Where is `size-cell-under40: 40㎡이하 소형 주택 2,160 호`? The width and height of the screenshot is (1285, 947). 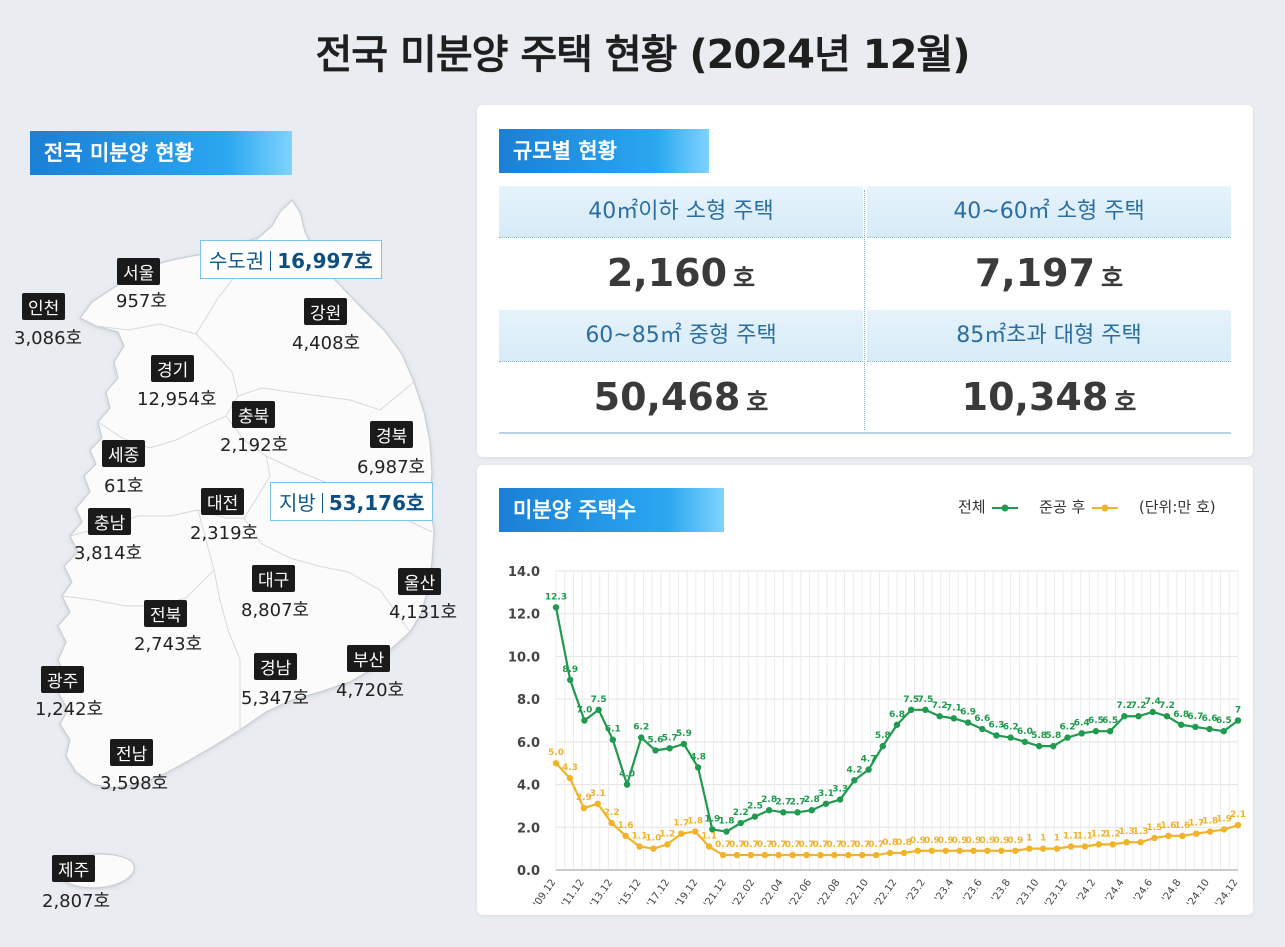 size-cell-under40: 40㎡이하 소형 주택 2,160 호 is located at coordinates (681, 247).